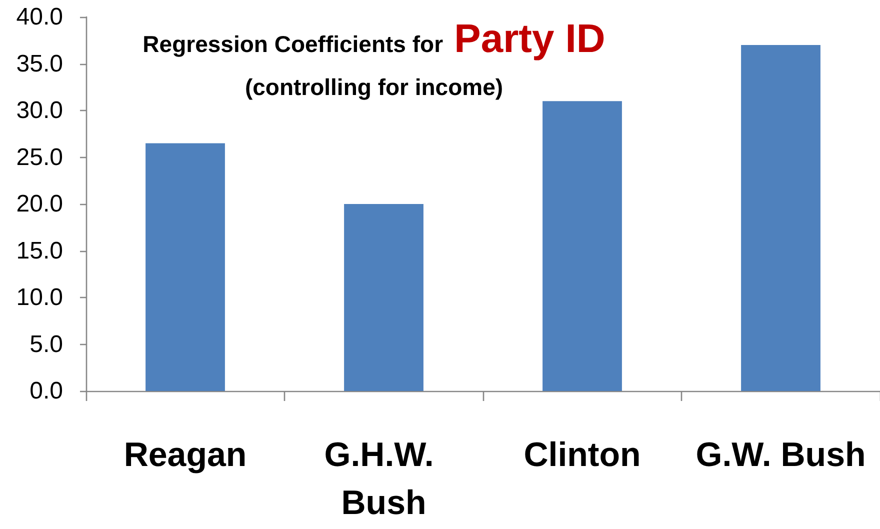  Describe the element at coordinates (46, 391) in the screenshot. I see `y-tick-label: 0.0` at that location.